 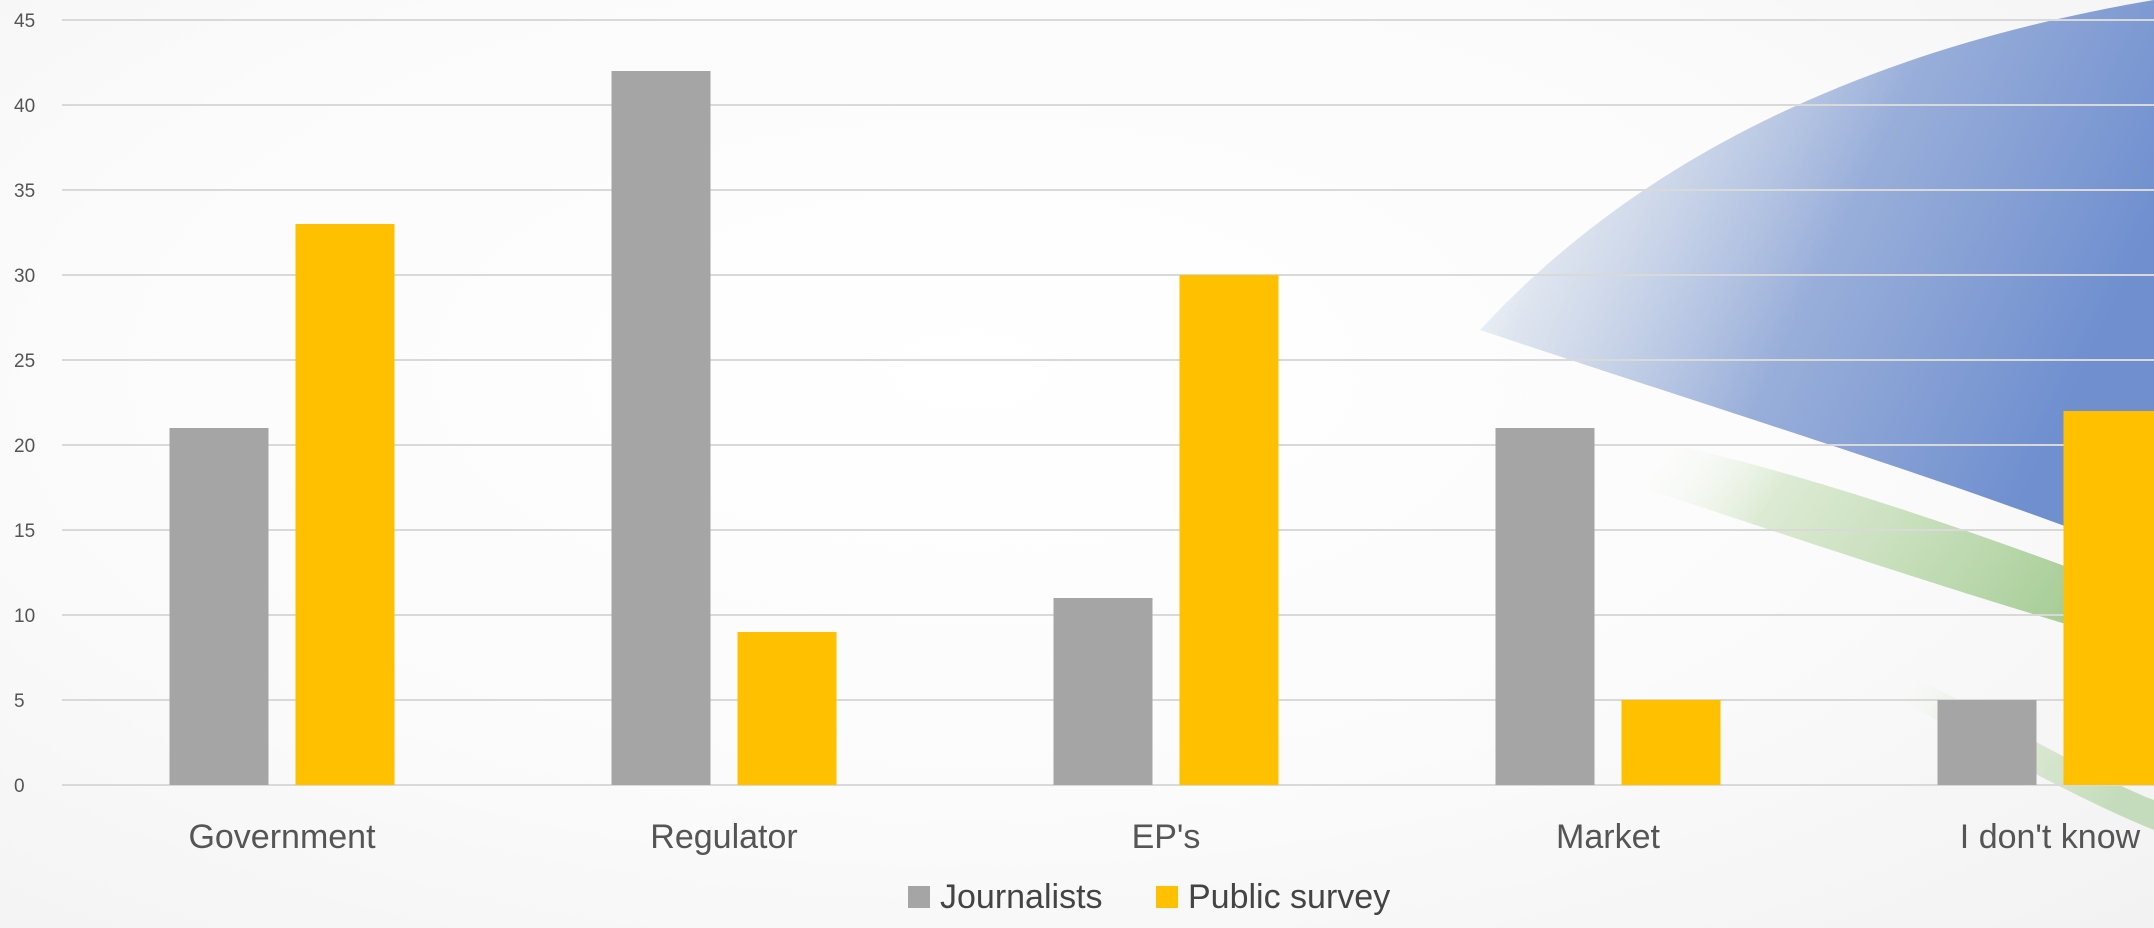 What do you see at coordinates (24, 106) in the screenshot?
I see `y-tick-label: 40` at bounding box center [24, 106].